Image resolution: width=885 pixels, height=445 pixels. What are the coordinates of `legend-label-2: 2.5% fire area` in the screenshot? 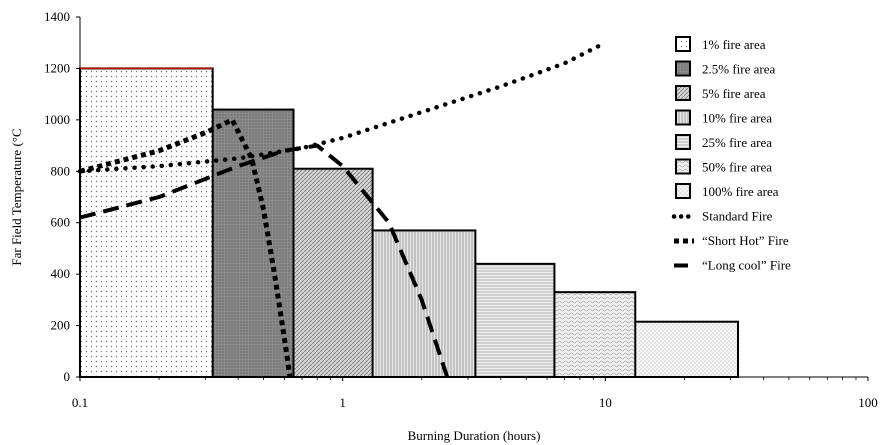 It's located at (738, 69).